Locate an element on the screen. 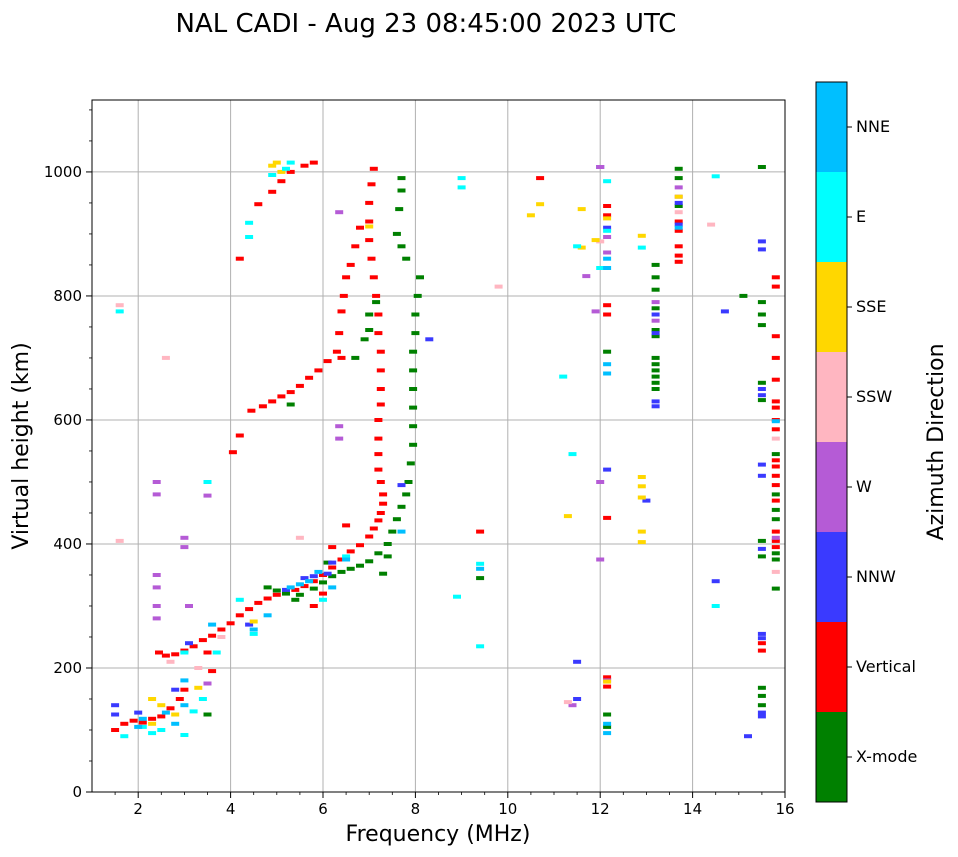 The image size is (958, 857). colorbar-tick-label: SSW is located at coordinates (874, 396).